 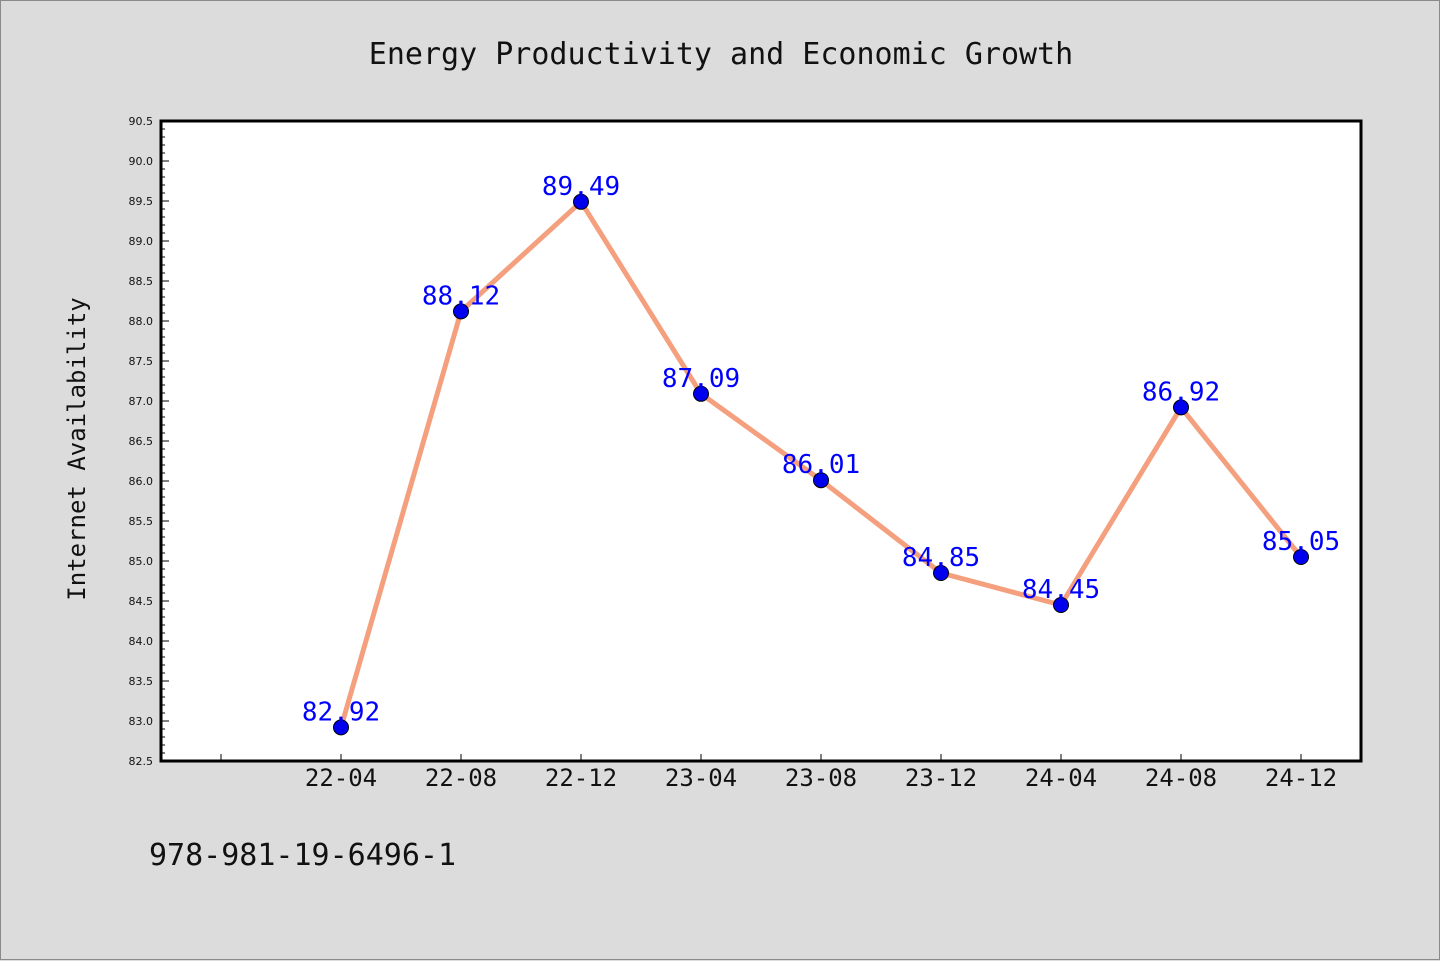 I want to click on data-label: 85.05, so click(x=1301, y=542).